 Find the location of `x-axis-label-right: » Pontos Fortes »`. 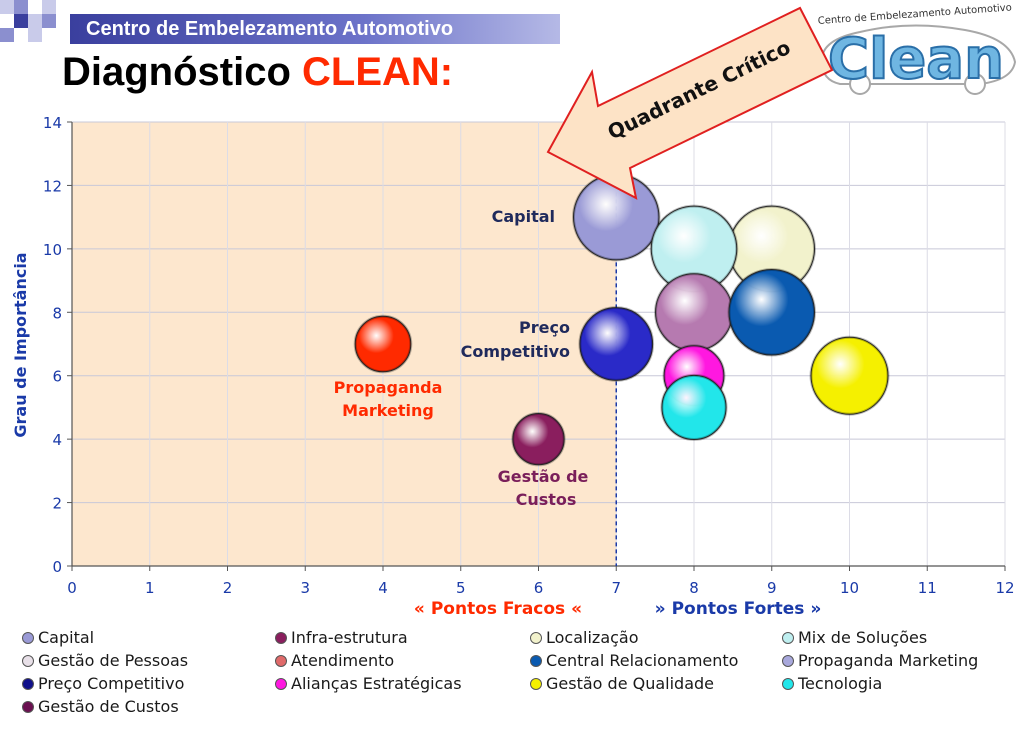

x-axis-label-right: » Pontos Fortes » is located at coordinates (738, 609).